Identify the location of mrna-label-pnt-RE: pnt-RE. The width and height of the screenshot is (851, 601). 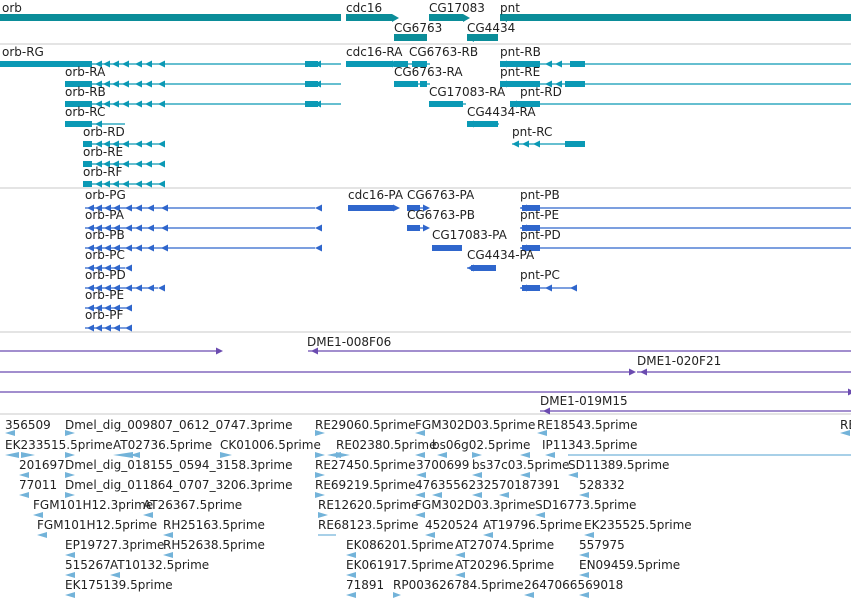
(520, 72).